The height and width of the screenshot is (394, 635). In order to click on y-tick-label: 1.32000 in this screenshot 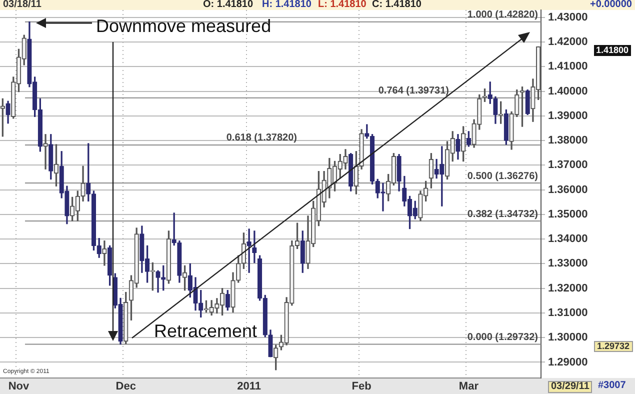, I will do `click(568, 288)`.